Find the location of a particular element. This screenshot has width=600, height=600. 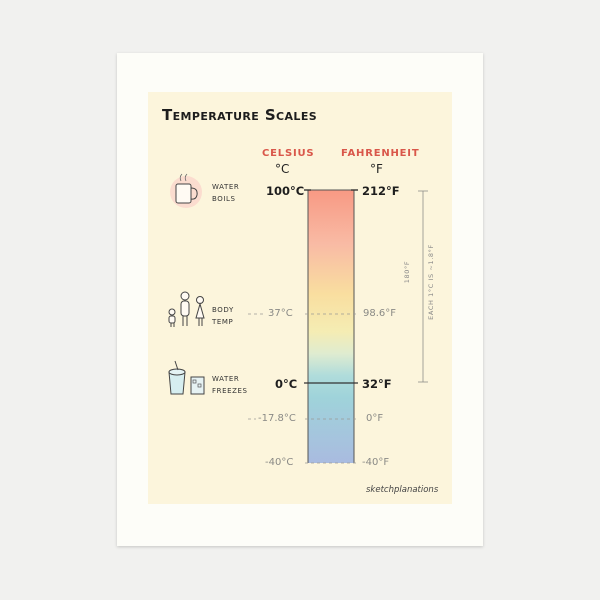

fahrenheit-unit: °F is located at coordinates (376, 169).